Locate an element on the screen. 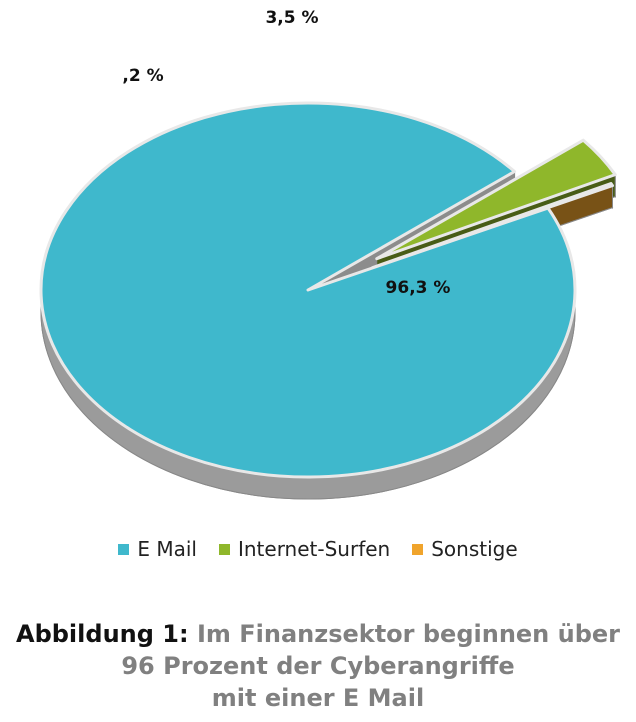  caption-lead: Abbildung 1: is located at coordinates (102, 634).